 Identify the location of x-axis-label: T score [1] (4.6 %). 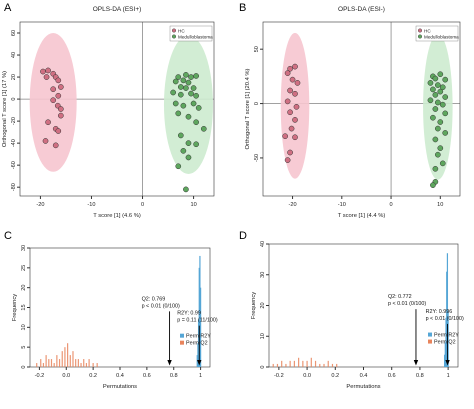
(117, 216).